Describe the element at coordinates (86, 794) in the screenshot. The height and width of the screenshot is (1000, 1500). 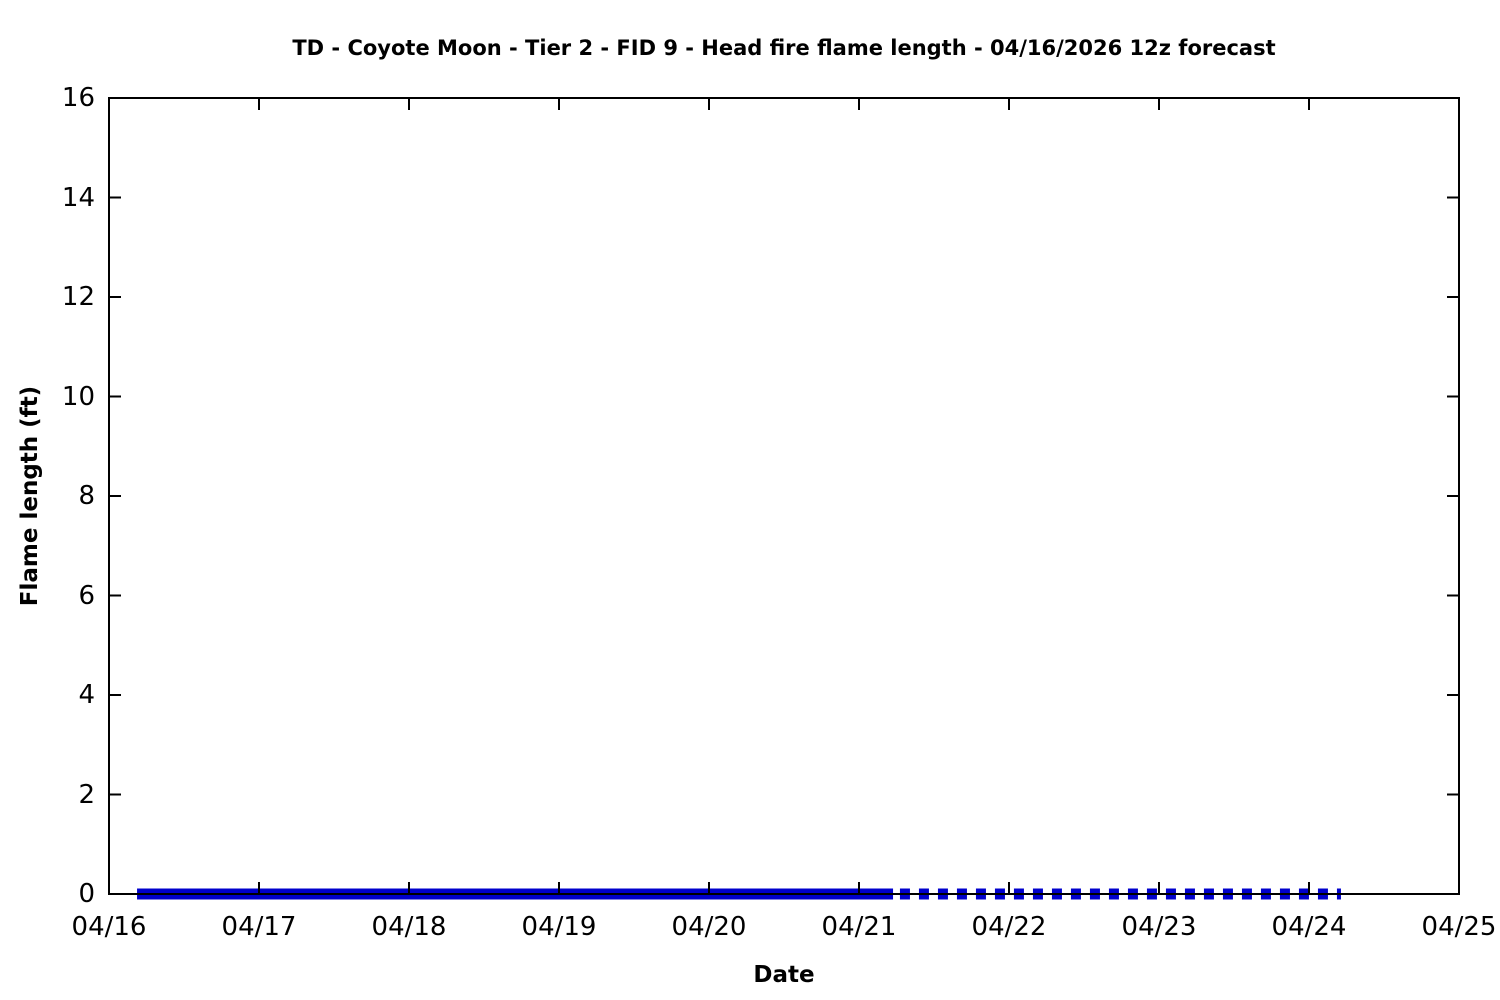
I see `y-tick-label-2: 2` at that location.